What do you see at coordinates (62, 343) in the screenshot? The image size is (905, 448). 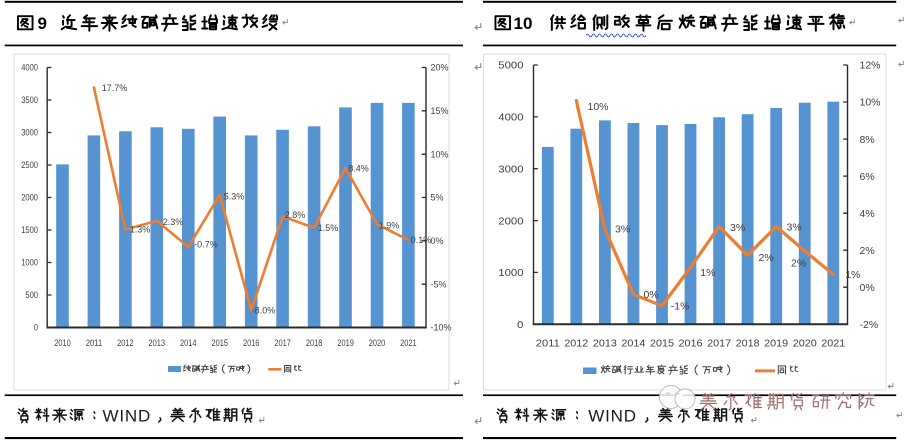 I see `svg-text: 2010` at bounding box center [62, 343].